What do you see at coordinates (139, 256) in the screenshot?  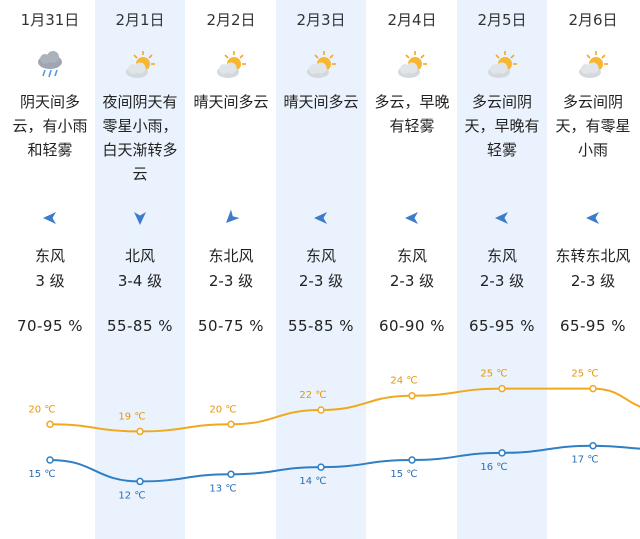 I see `wind-direction: 北风` at bounding box center [139, 256].